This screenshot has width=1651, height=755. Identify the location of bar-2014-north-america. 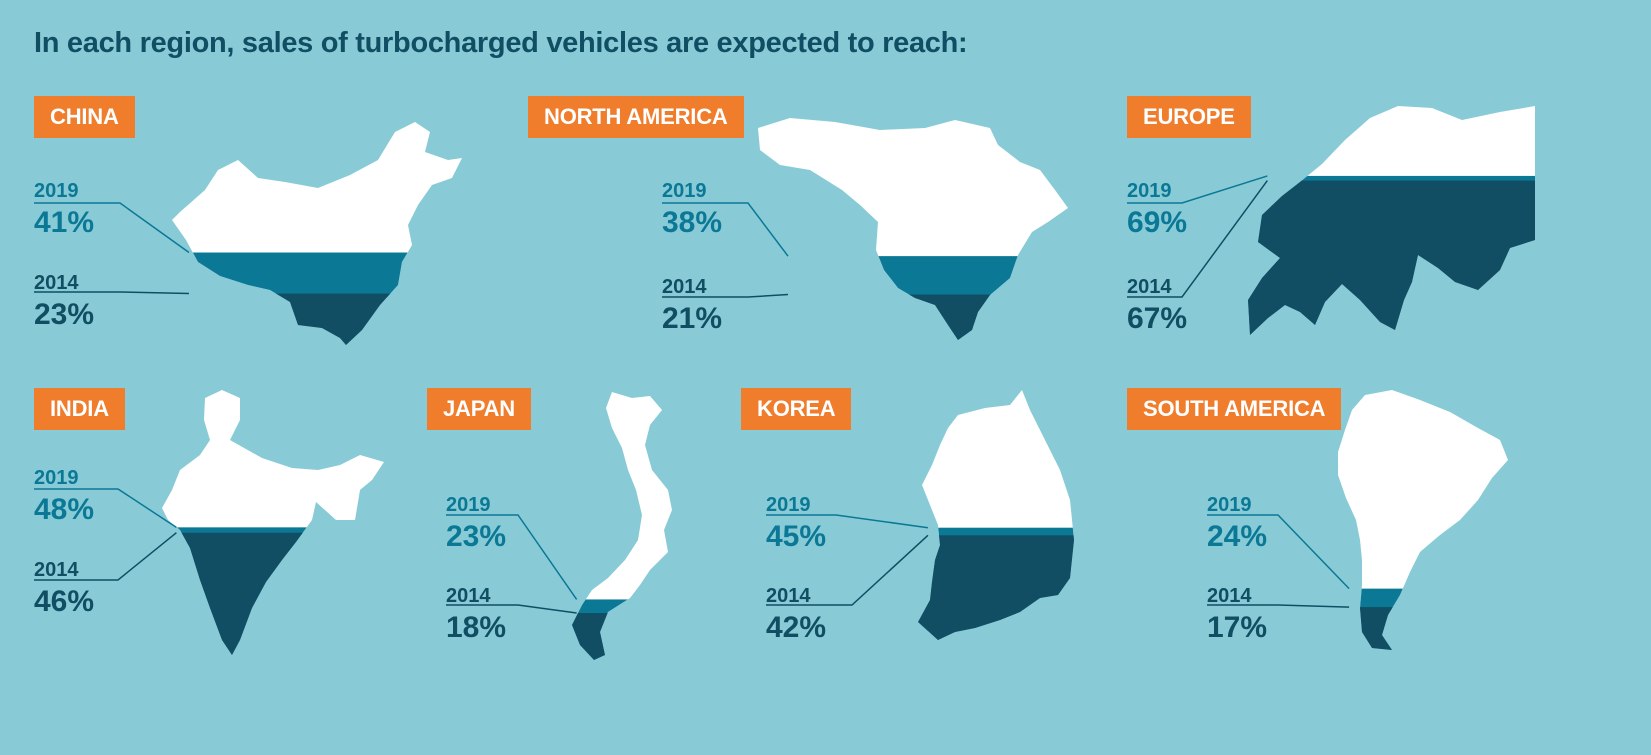
(913, 317).